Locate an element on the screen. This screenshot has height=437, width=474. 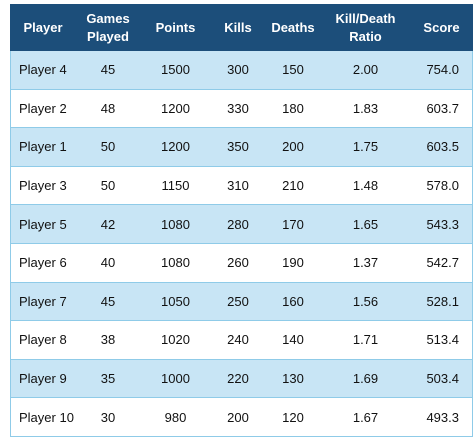
column-header: Player is located at coordinates (43, 27).